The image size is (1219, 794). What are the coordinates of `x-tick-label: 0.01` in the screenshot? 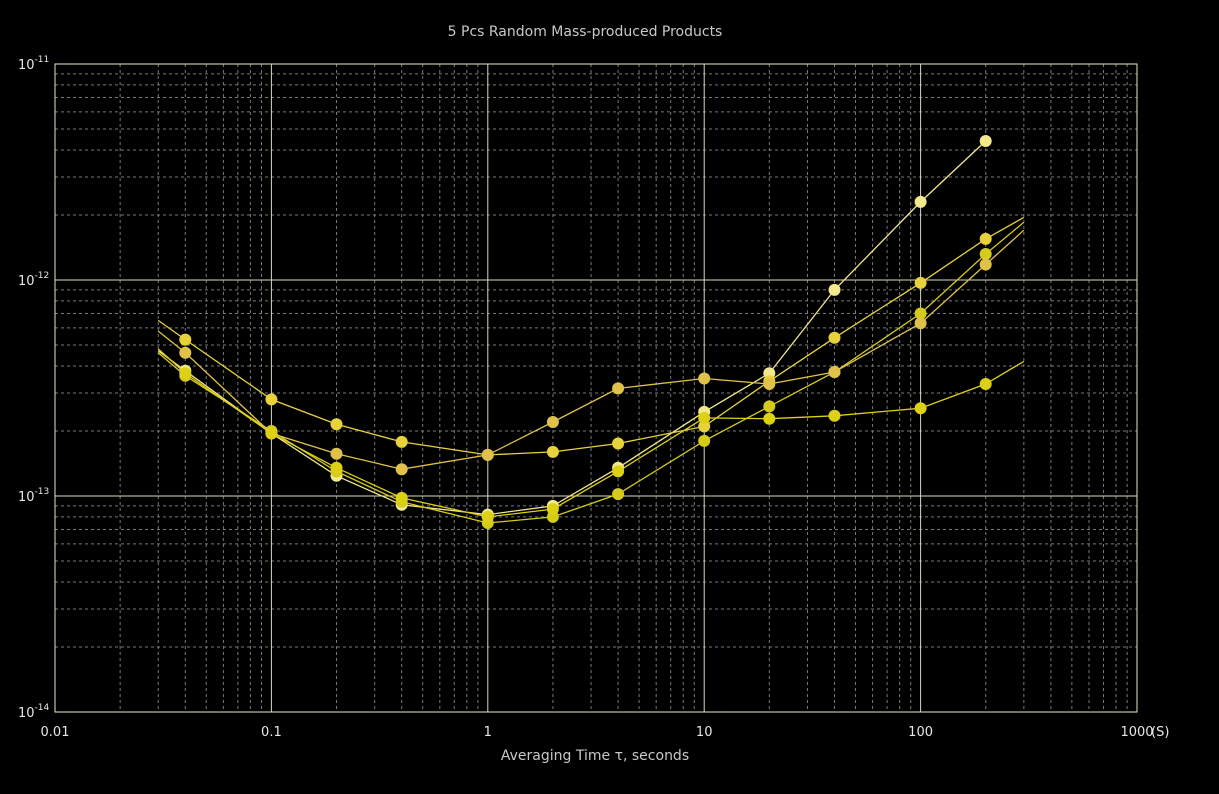 It's located at (55, 732).